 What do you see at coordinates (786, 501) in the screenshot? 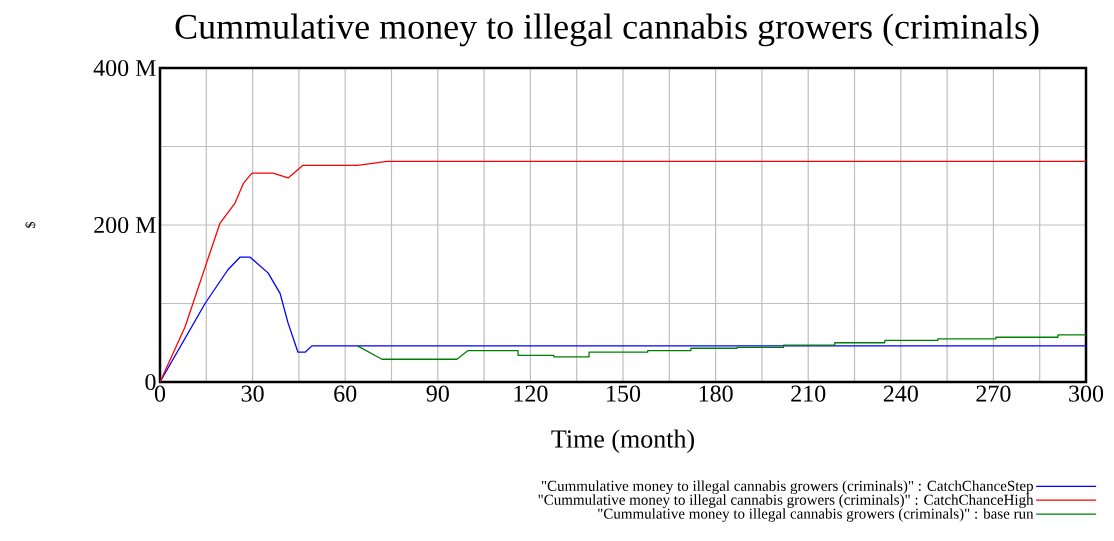
I see `legend-label: "Cummulative money to illegal cannabis growers (criminals)" : CatchChanceHigh` at bounding box center [786, 501].